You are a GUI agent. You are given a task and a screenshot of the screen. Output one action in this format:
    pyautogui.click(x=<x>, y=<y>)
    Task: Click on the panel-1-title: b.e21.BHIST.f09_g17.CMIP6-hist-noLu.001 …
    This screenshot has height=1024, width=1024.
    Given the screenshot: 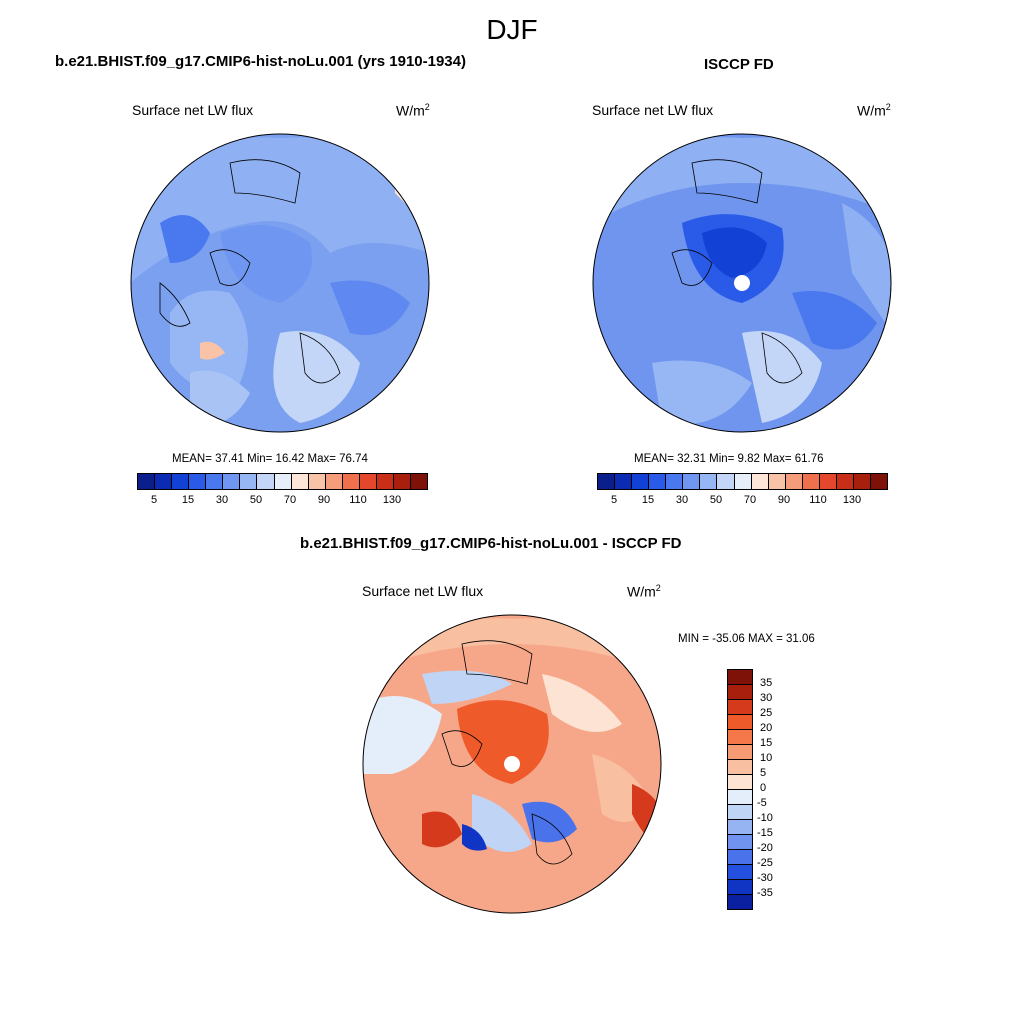 What is the action you would take?
    pyautogui.click(x=260, y=61)
    